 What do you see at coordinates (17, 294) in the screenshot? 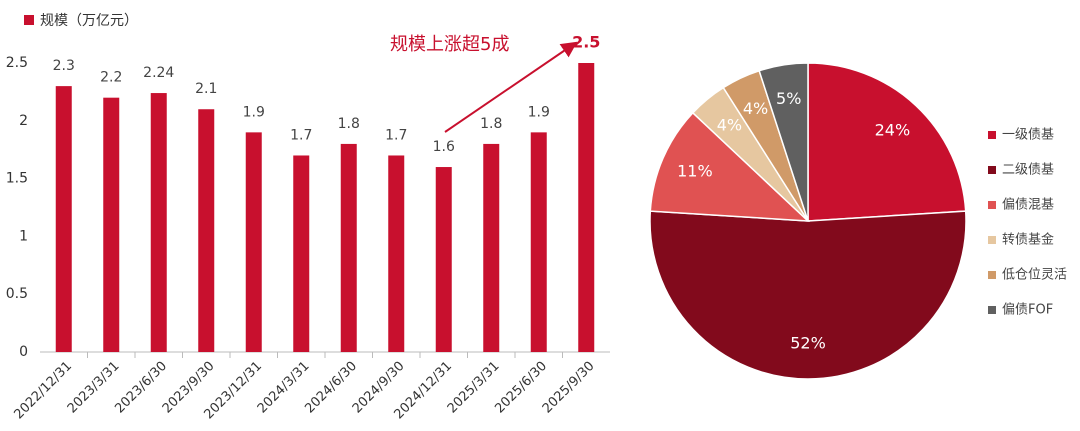
I see `y-tick-label: 0.5` at bounding box center [17, 294].